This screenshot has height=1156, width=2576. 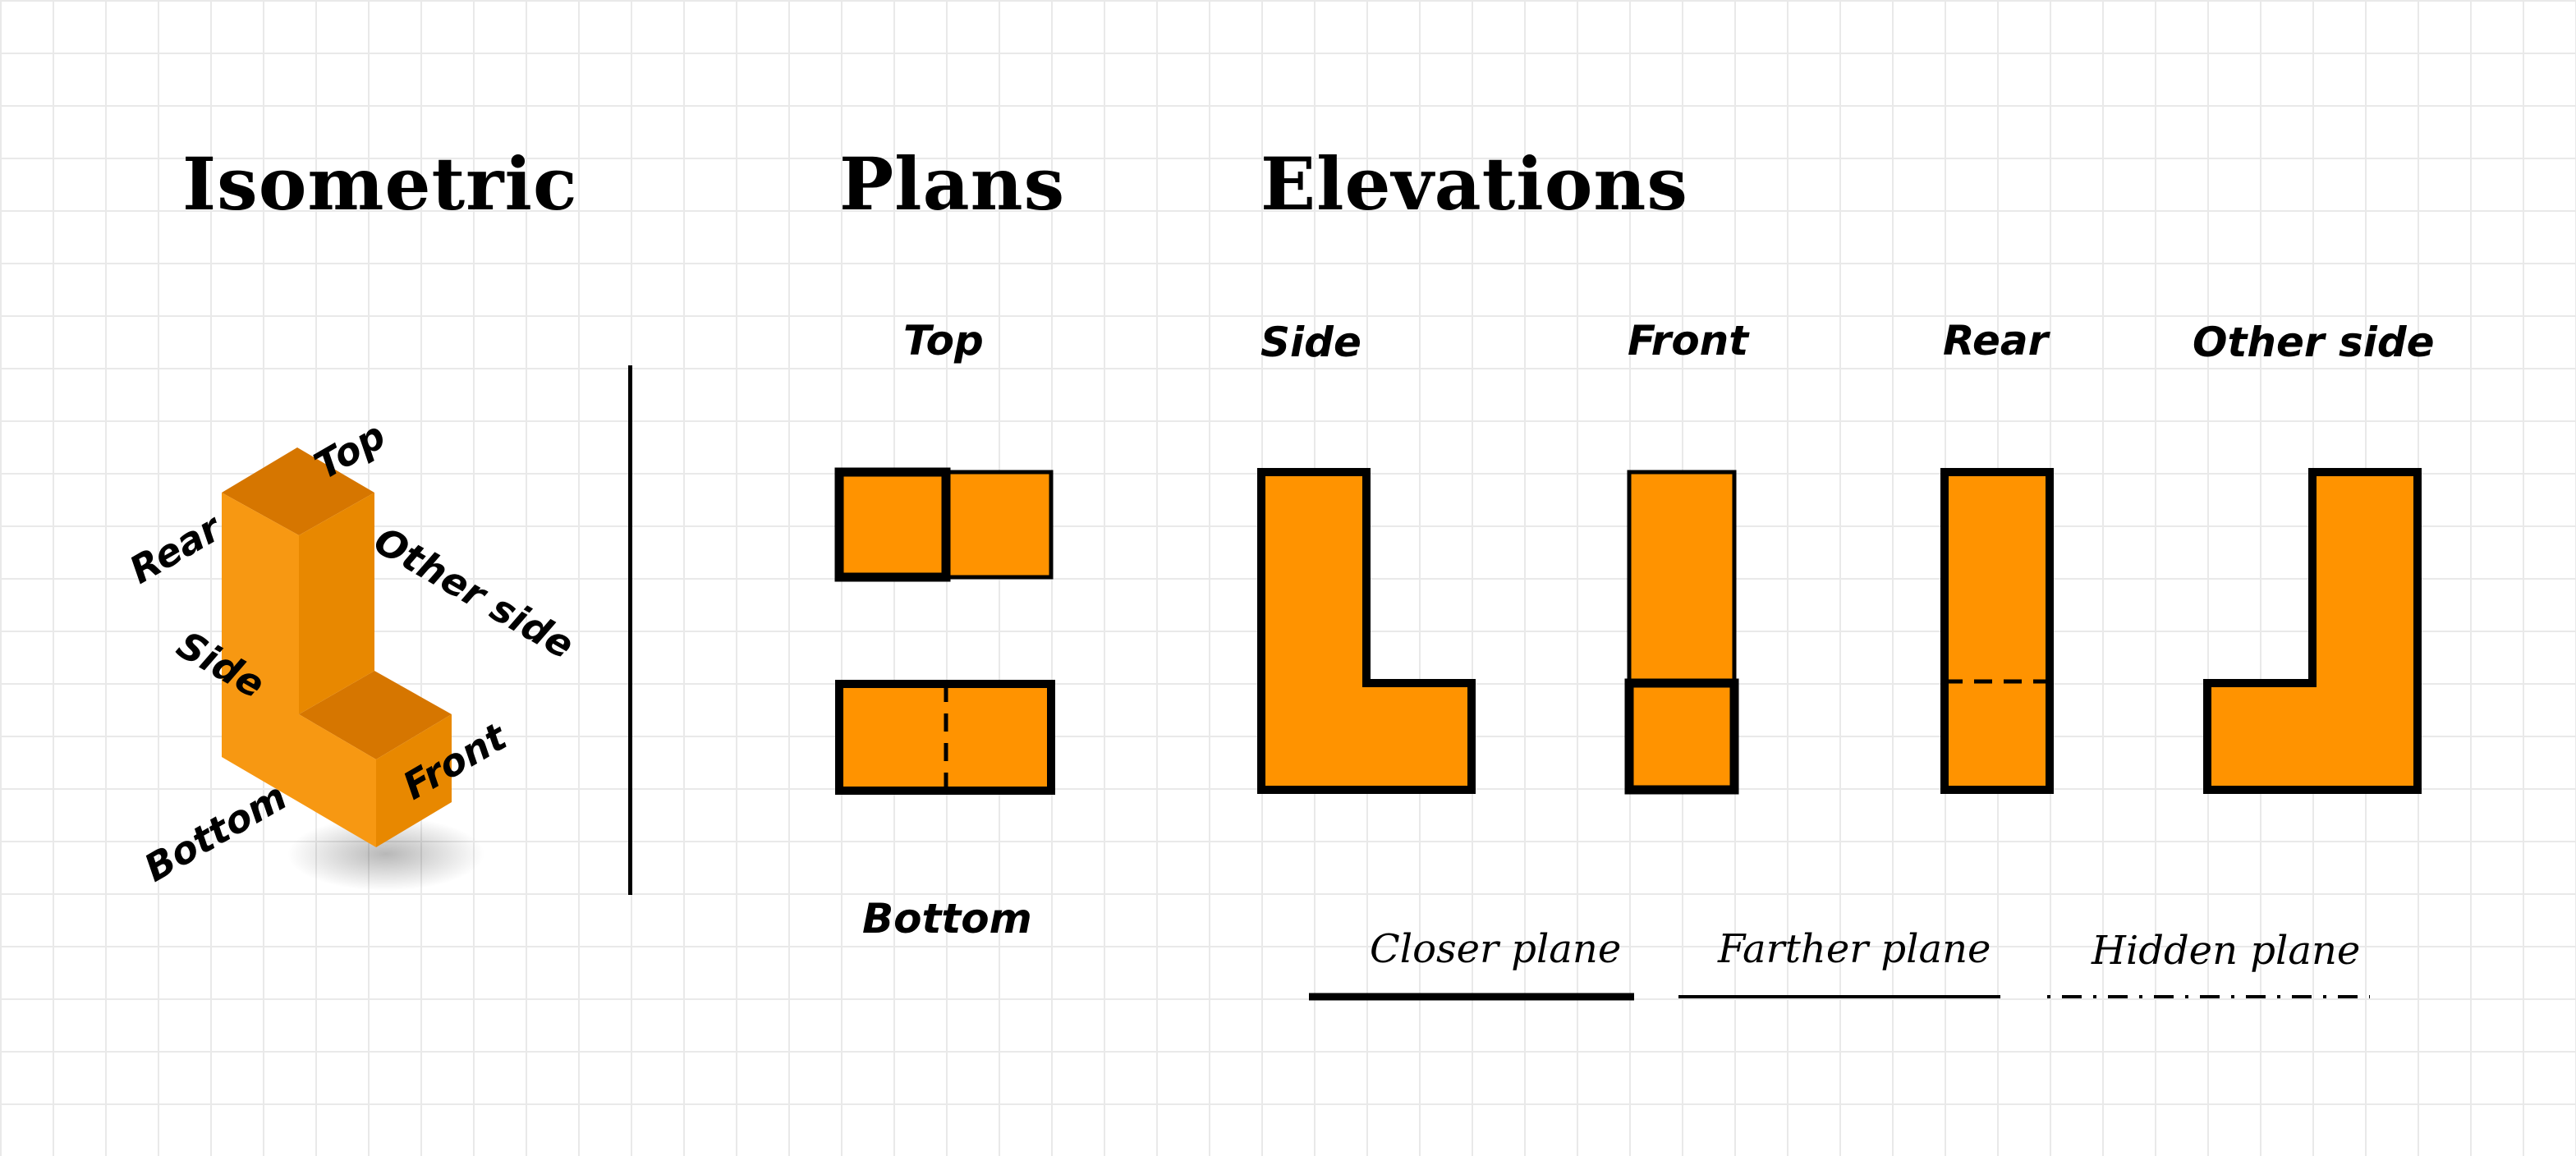 I want to click on plan-top-left-block, so click(x=892, y=524).